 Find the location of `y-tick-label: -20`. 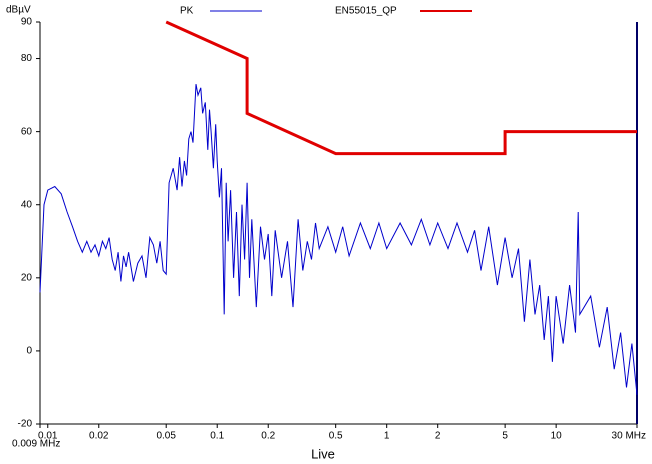

y-tick-label: -20 is located at coordinates (25, 424).